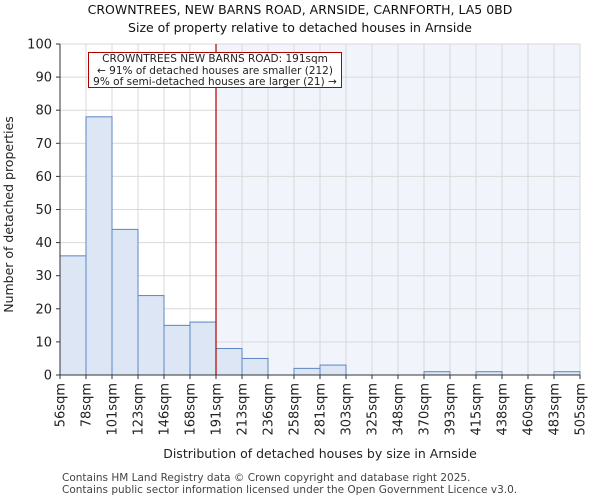 The image size is (600, 500). Describe the element at coordinates (529, 409) in the screenshot. I see `x-tick-label: 460sqm` at that location.